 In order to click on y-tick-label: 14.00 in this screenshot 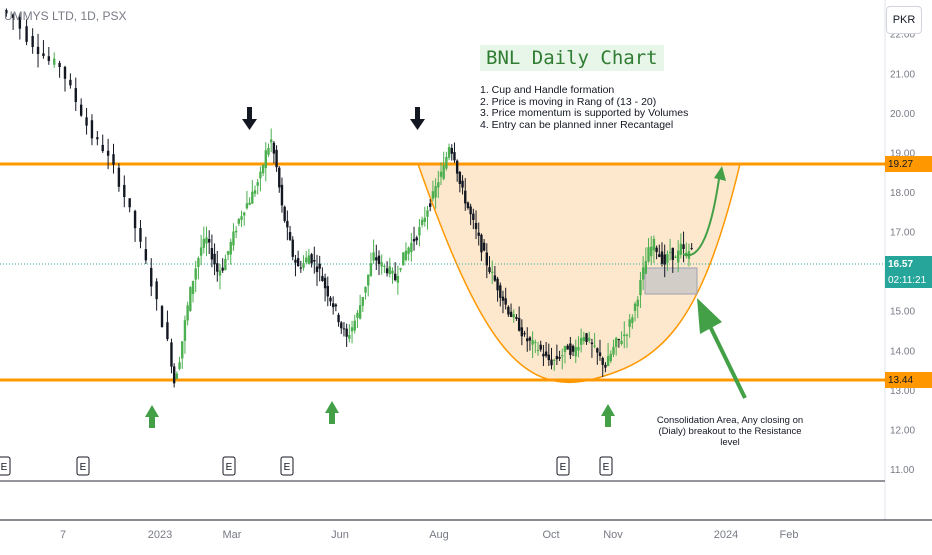, I will do `click(902, 351)`.